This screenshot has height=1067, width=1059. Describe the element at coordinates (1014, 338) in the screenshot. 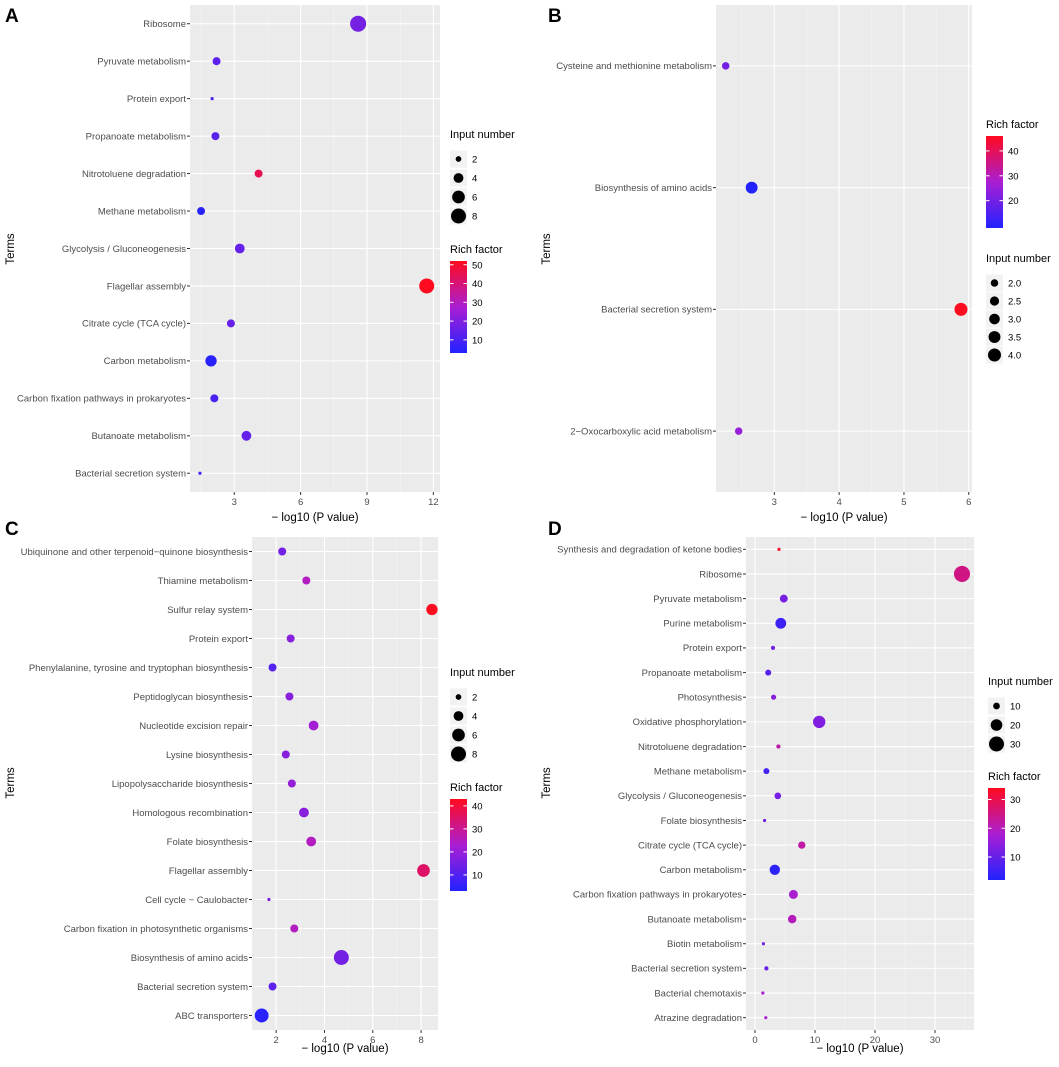

I see `size-legend-label: 3.5` at that location.